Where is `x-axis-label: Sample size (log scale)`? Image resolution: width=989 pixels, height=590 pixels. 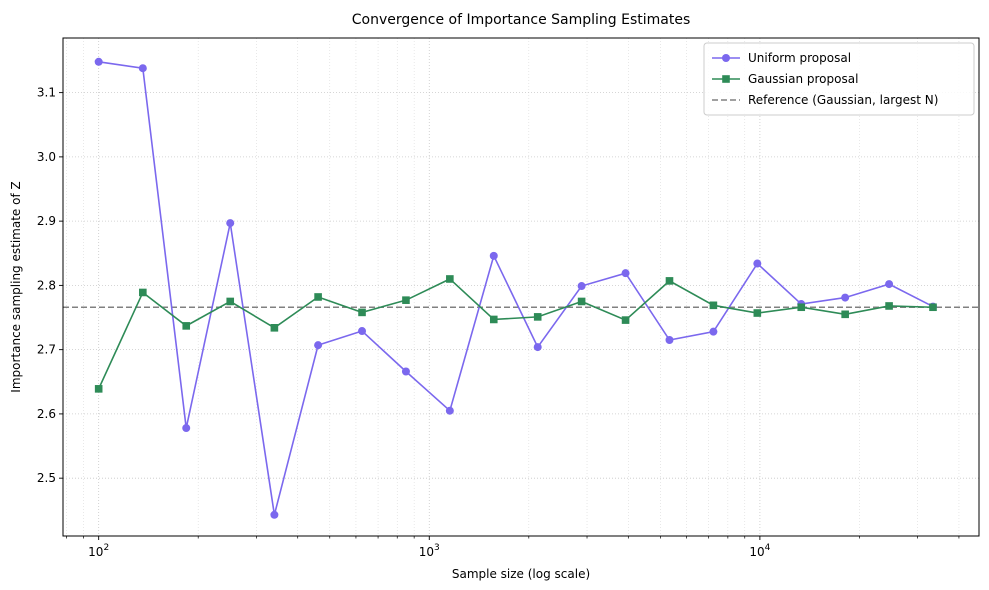
x-axis-label: Sample size (log scale) is located at coordinates (521, 574).